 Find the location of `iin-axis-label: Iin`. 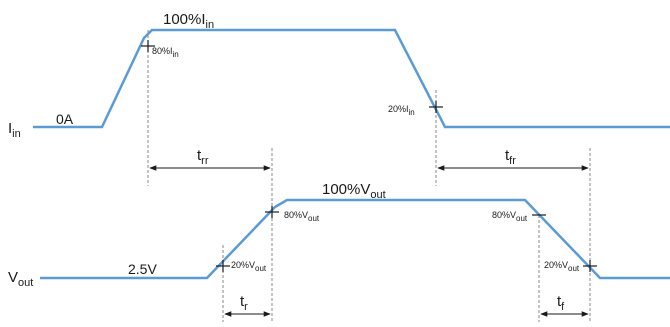

iin-axis-label: Iin is located at coordinates (14, 130).